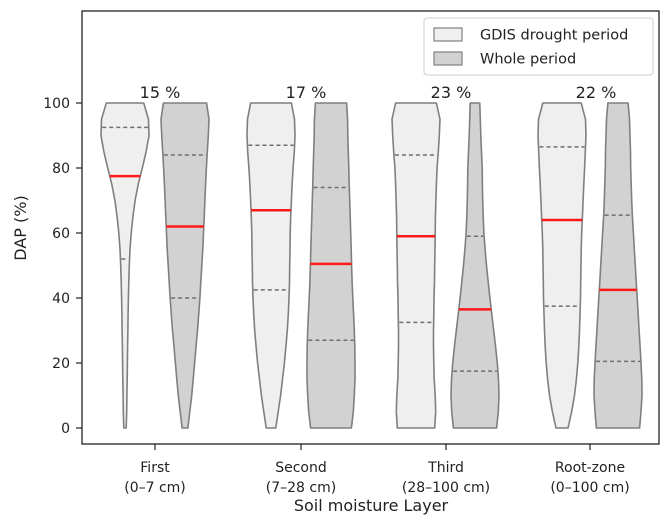 The image size is (662, 519). What do you see at coordinates (445, 468) in the screenshot?
I see `x-tick-label: Third` at bounding box center [445, 468].